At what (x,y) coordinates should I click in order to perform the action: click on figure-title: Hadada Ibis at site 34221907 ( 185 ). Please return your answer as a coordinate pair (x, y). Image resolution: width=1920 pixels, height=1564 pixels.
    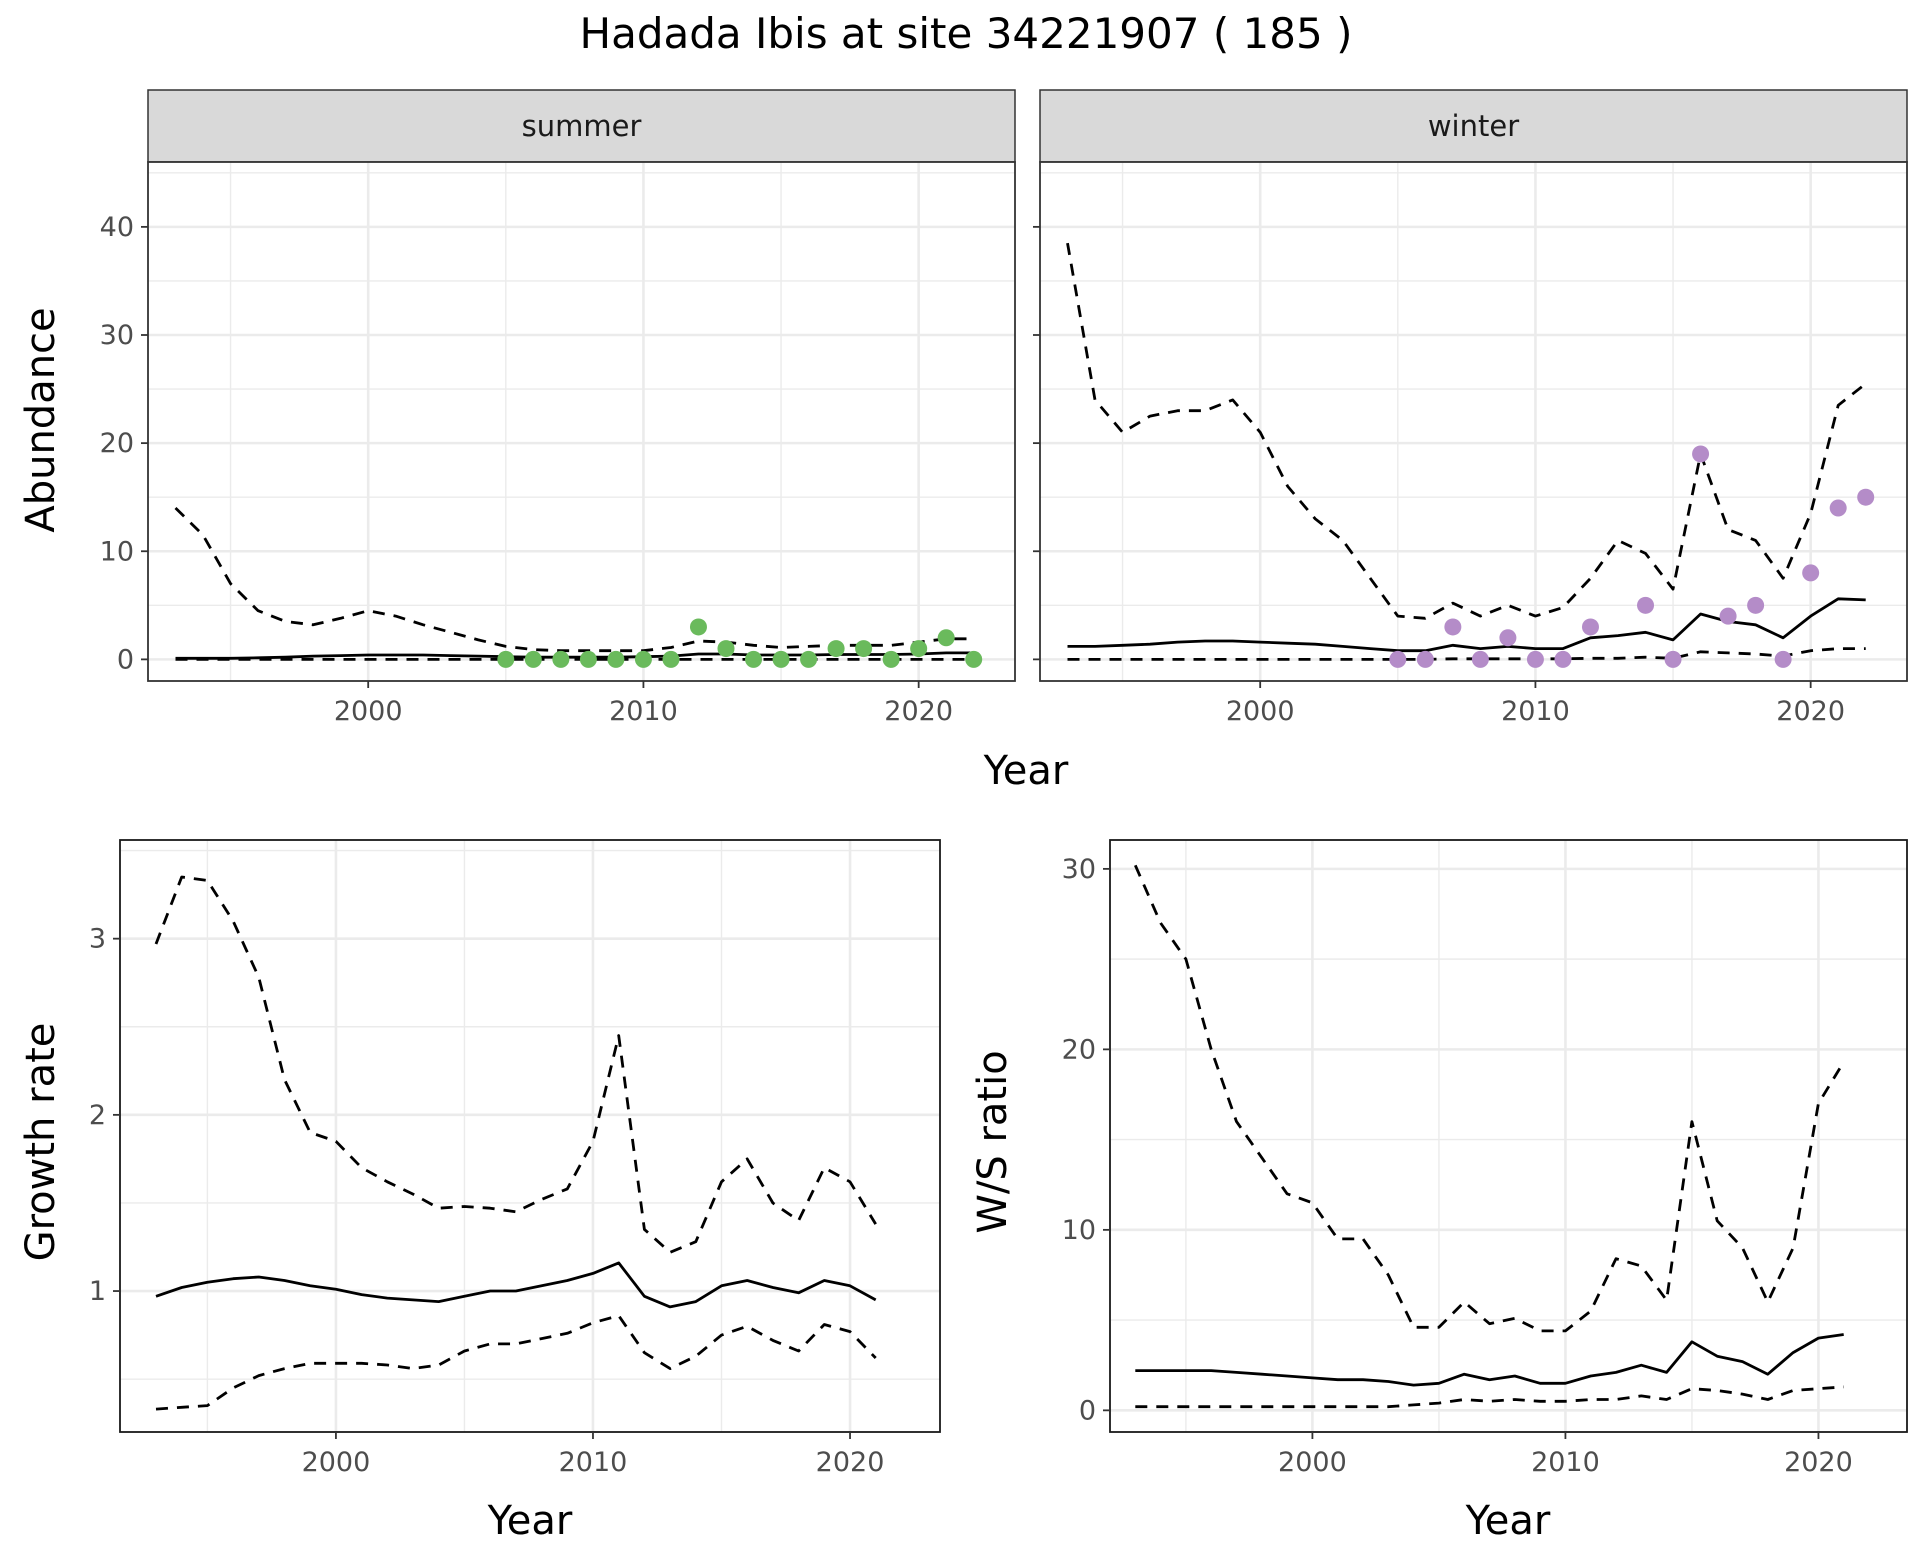
    Looking at the image, I should click on (966, 33).